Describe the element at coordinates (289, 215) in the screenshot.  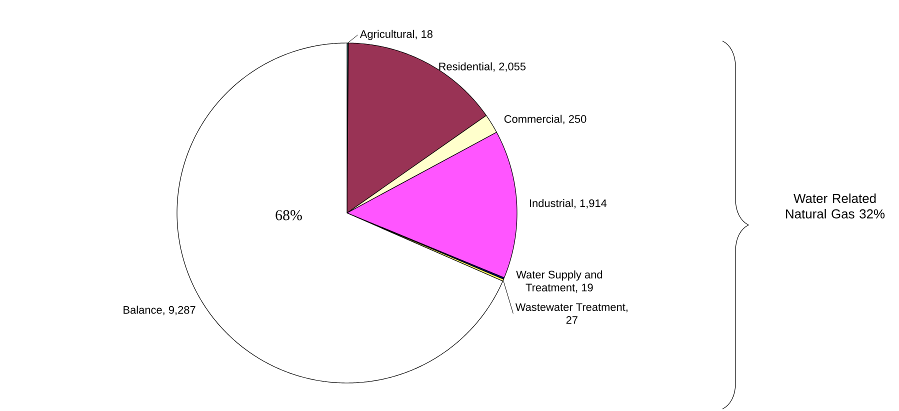
I see `text: 68%` at that location.